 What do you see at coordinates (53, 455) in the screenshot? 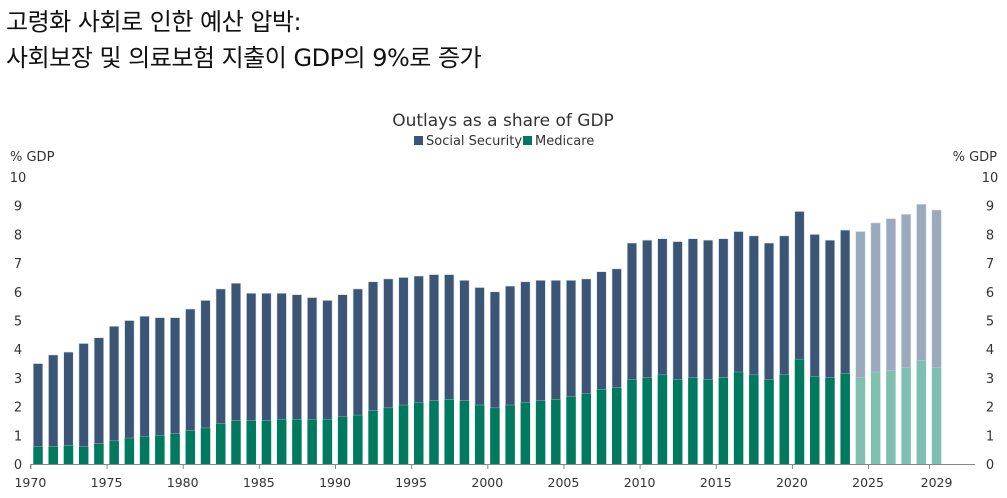
I see `bar-medicare-1971` at bounding box center [53, 455].